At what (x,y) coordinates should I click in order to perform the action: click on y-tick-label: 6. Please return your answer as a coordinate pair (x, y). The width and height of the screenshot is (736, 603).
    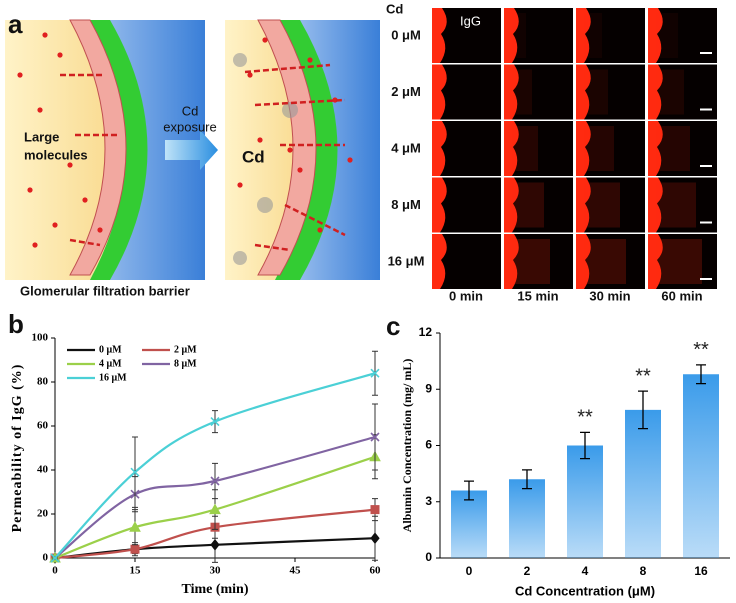
    Looking at the image, I should click on (428, 445).